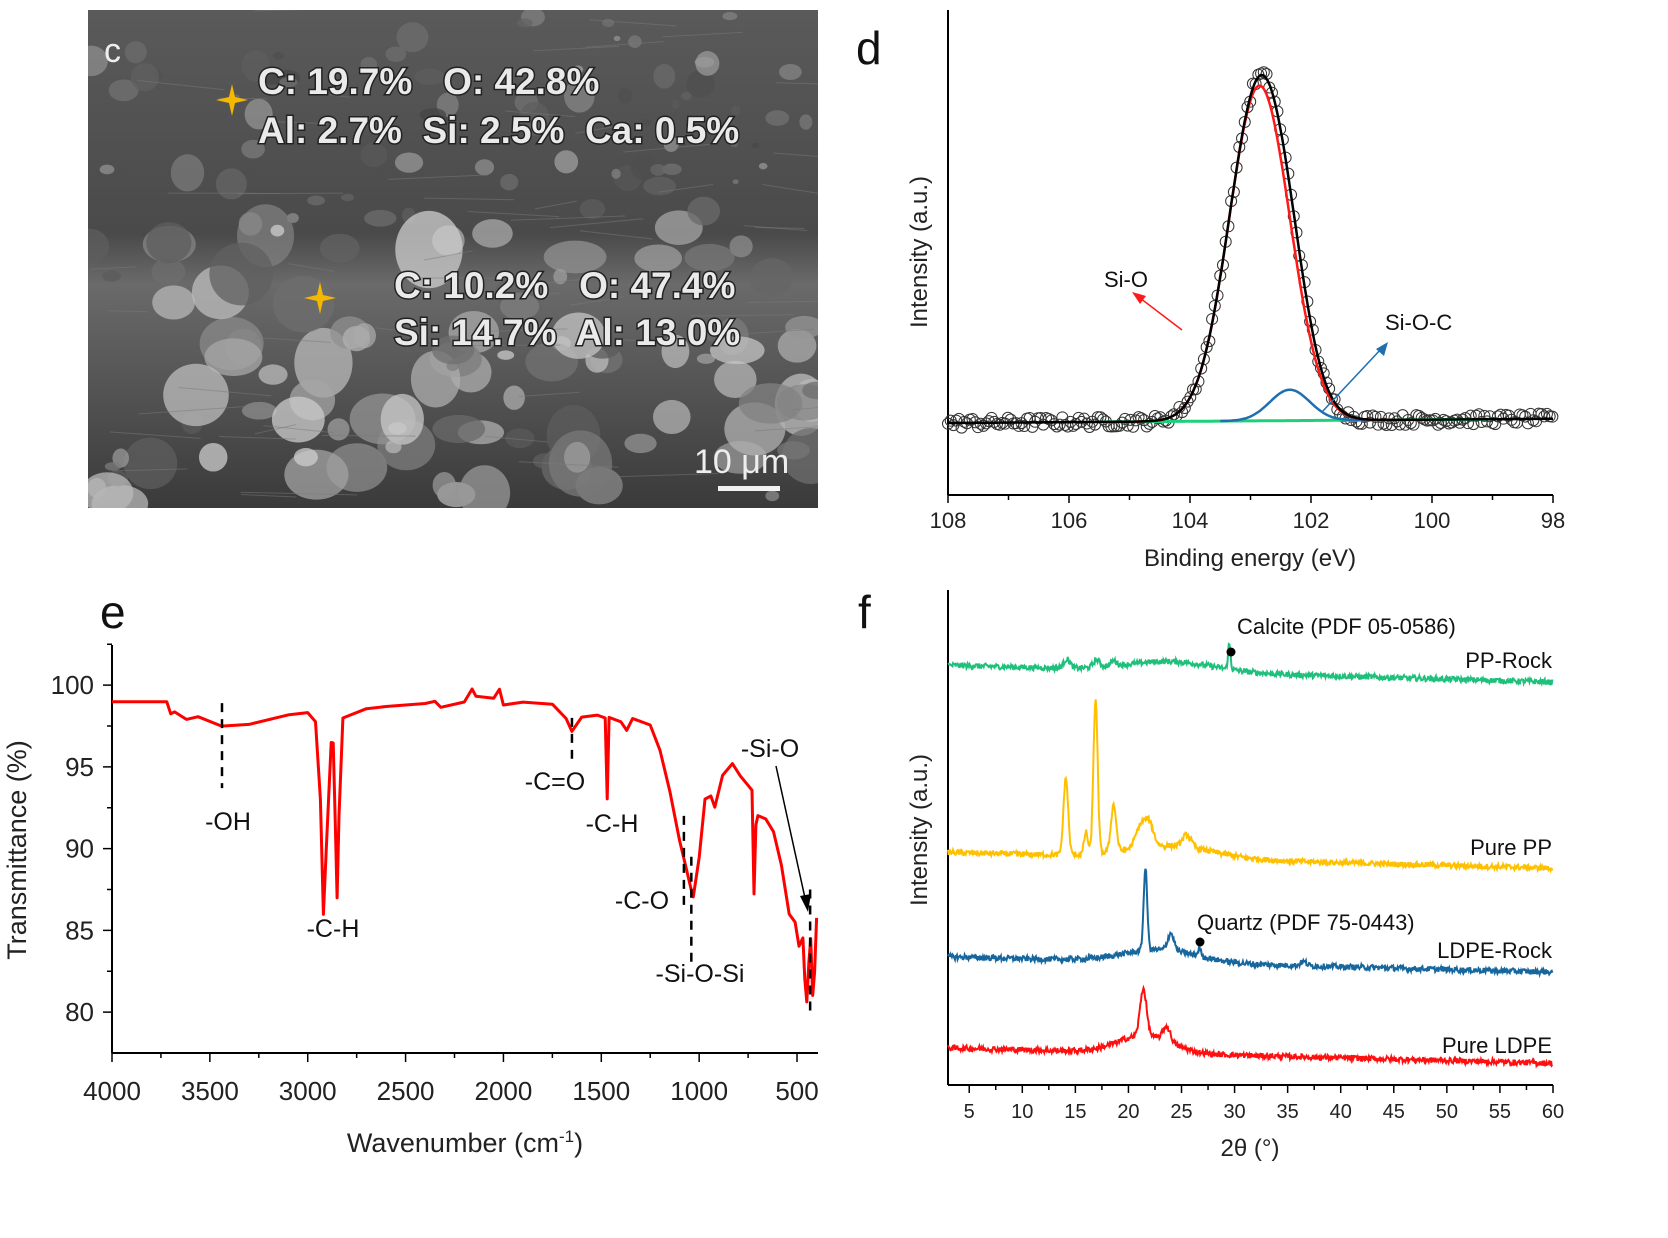 The width and height of the screenshot is (1668, 1238). What do you see at coordinates (79, 767) in the screenshot?
I see `y-tick-label: 95` at bounding box center [79, 767].